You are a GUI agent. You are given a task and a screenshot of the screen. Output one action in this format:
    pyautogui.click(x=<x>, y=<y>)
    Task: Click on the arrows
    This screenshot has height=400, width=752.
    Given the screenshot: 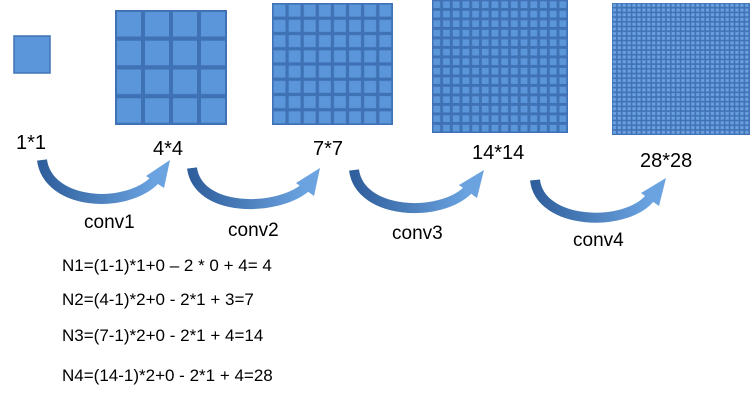 What is the action you would take?
    pyautogui.click(x=351, y=190)
    